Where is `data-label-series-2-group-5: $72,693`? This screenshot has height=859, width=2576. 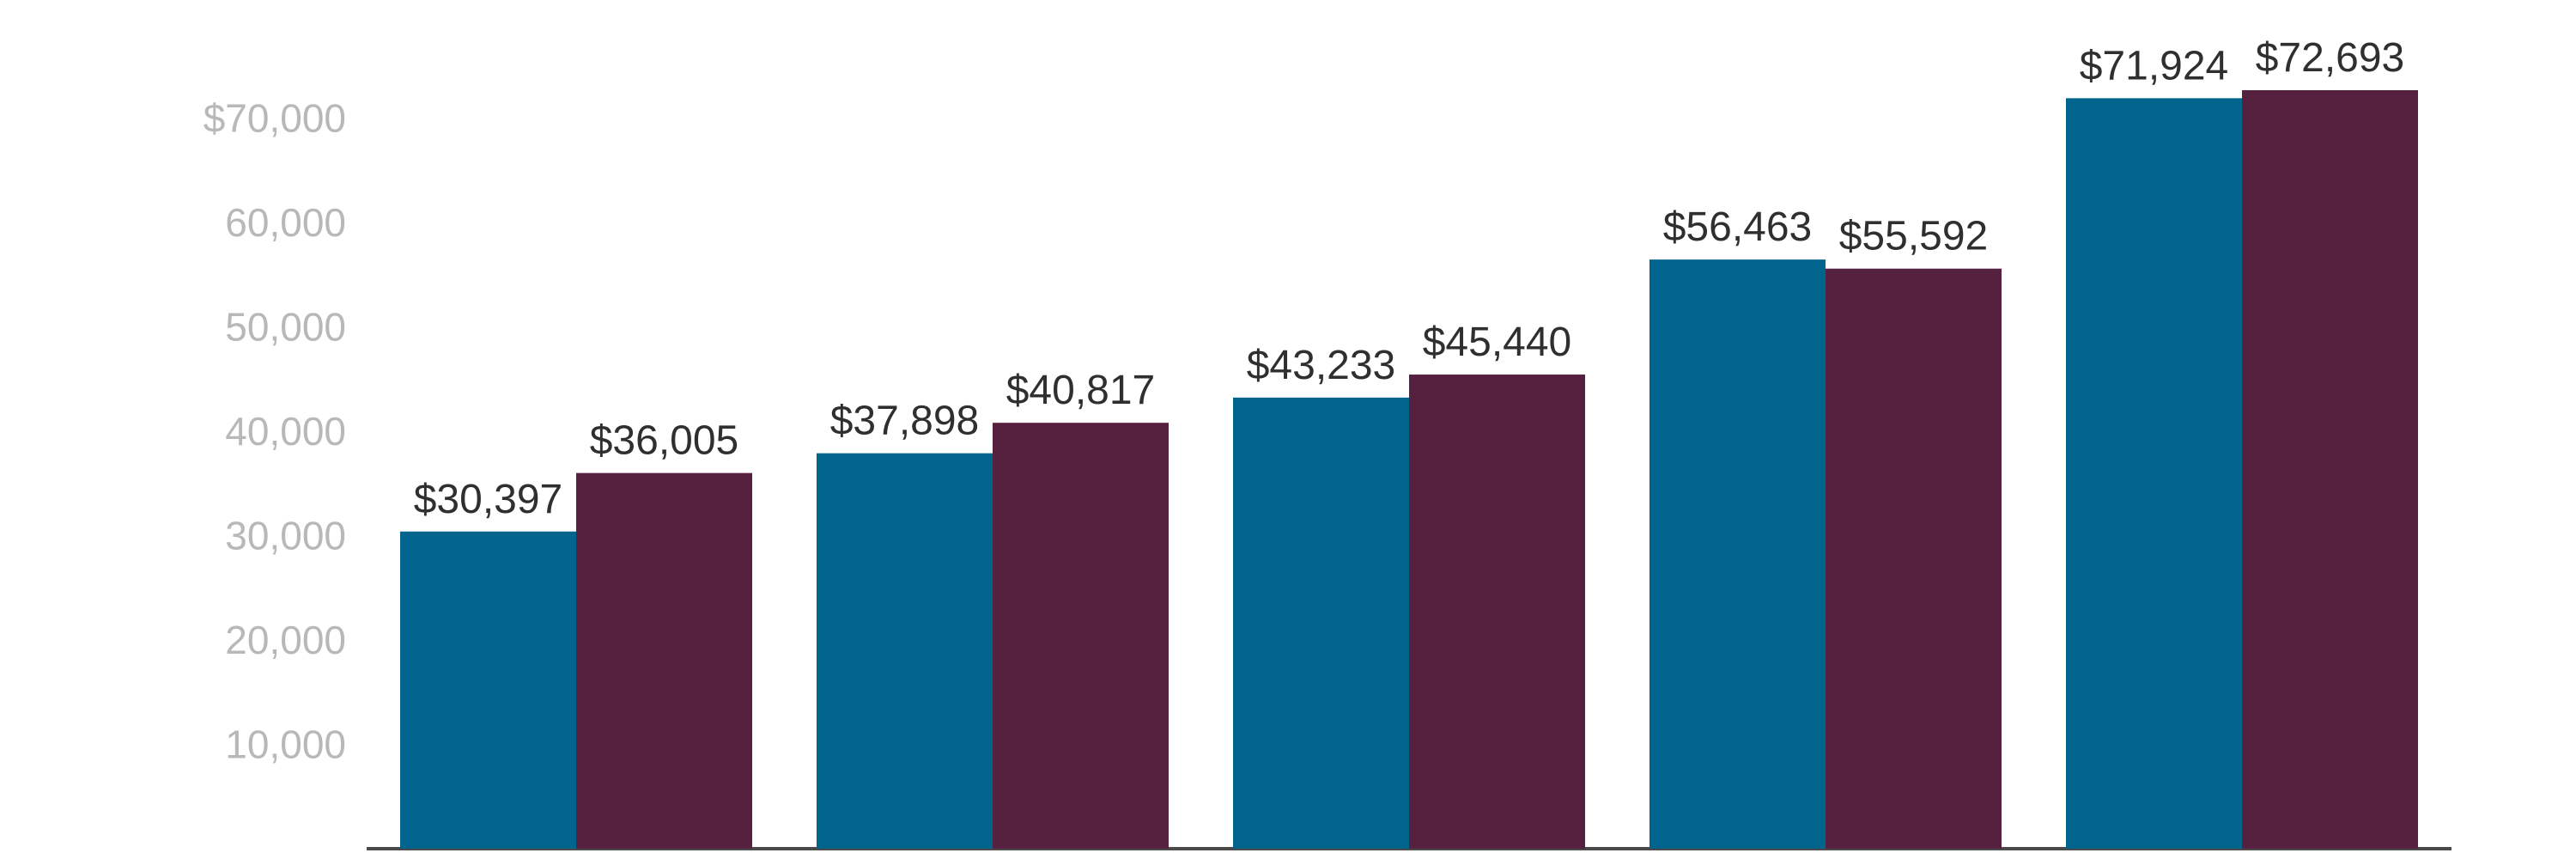
data-label-series-2-group-5: $72,693 is located at coordinates (2331, 58).